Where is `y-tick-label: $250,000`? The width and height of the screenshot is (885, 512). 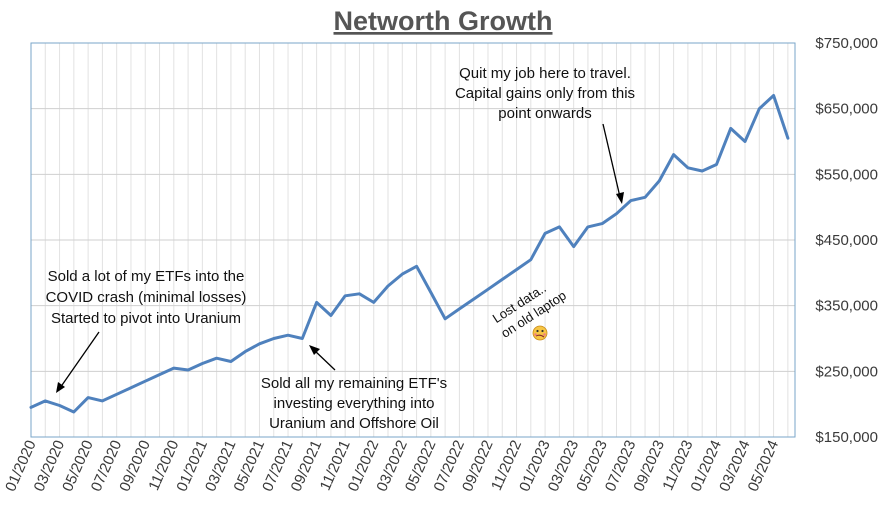 y-tick-label: $250,000 is located at coordinates (846, 371).